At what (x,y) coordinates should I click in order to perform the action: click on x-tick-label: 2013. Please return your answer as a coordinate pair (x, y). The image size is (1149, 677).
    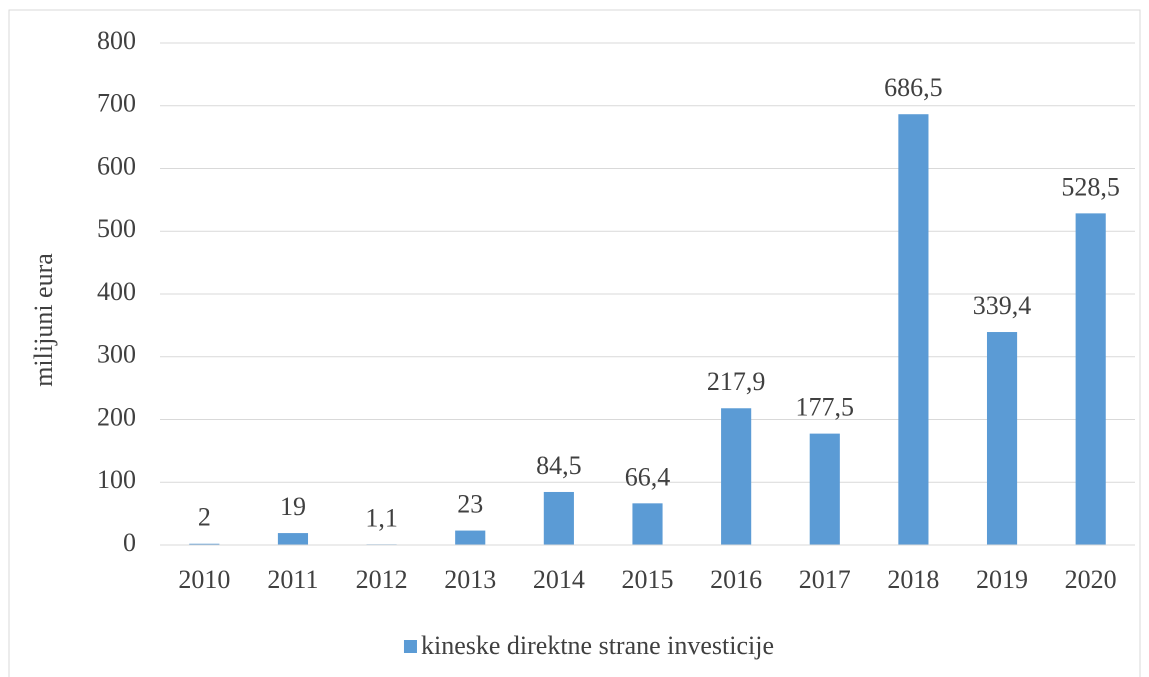
    Looking at the image, I should click on (470, 579).